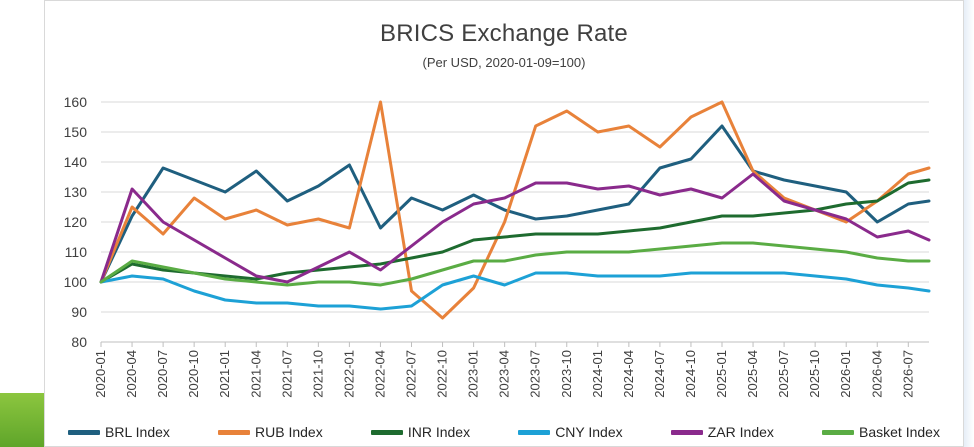 The height and width of the screenshot is (447, 974). What do you see at coordinates (100, 374) in the screenshot?
I see `x-tick-label: 2020-01` at bounding box center [100, 374].